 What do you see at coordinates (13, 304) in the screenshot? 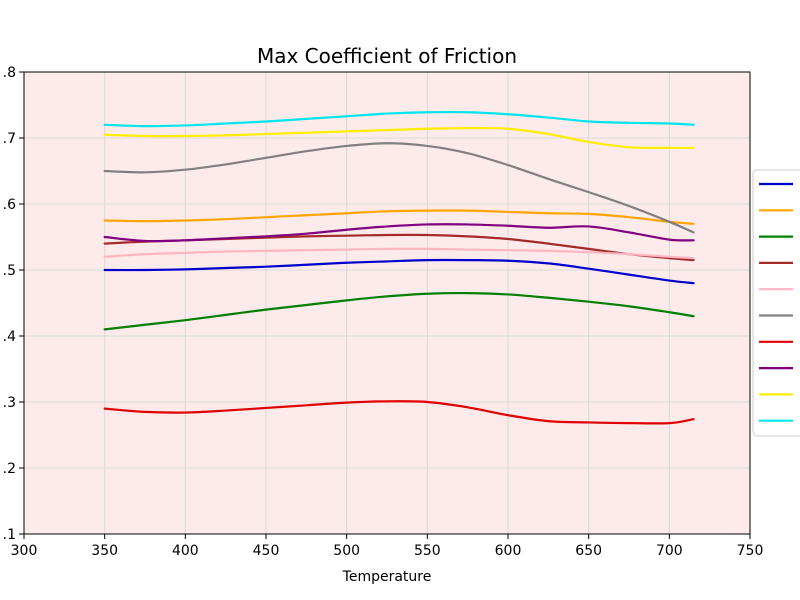
I see `y-axis: .1 .2 .3 .4 .5 .6 .7 .8` at bounding box center [13, 304].